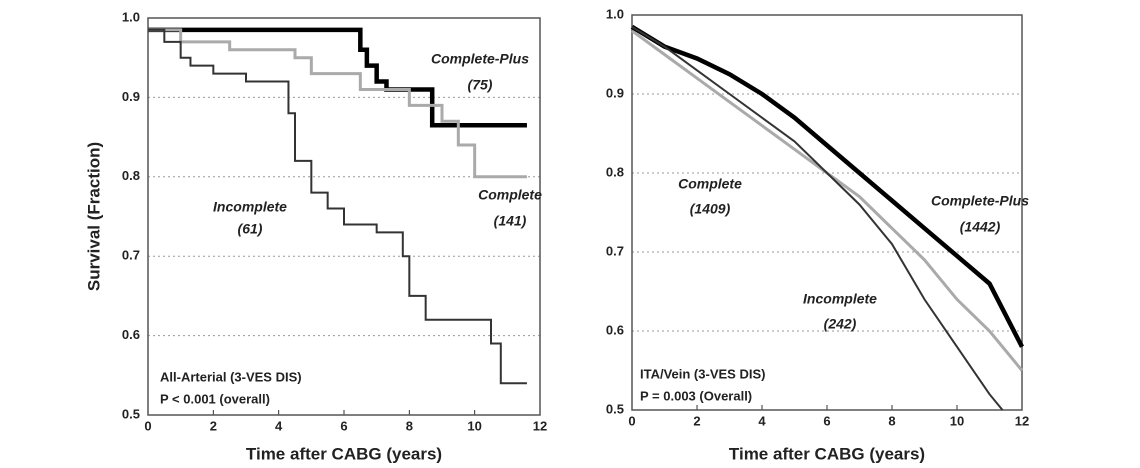  Describe the element at coordinates (710, 209) in the screenshot. I see `series-count: (1409)` at that location.